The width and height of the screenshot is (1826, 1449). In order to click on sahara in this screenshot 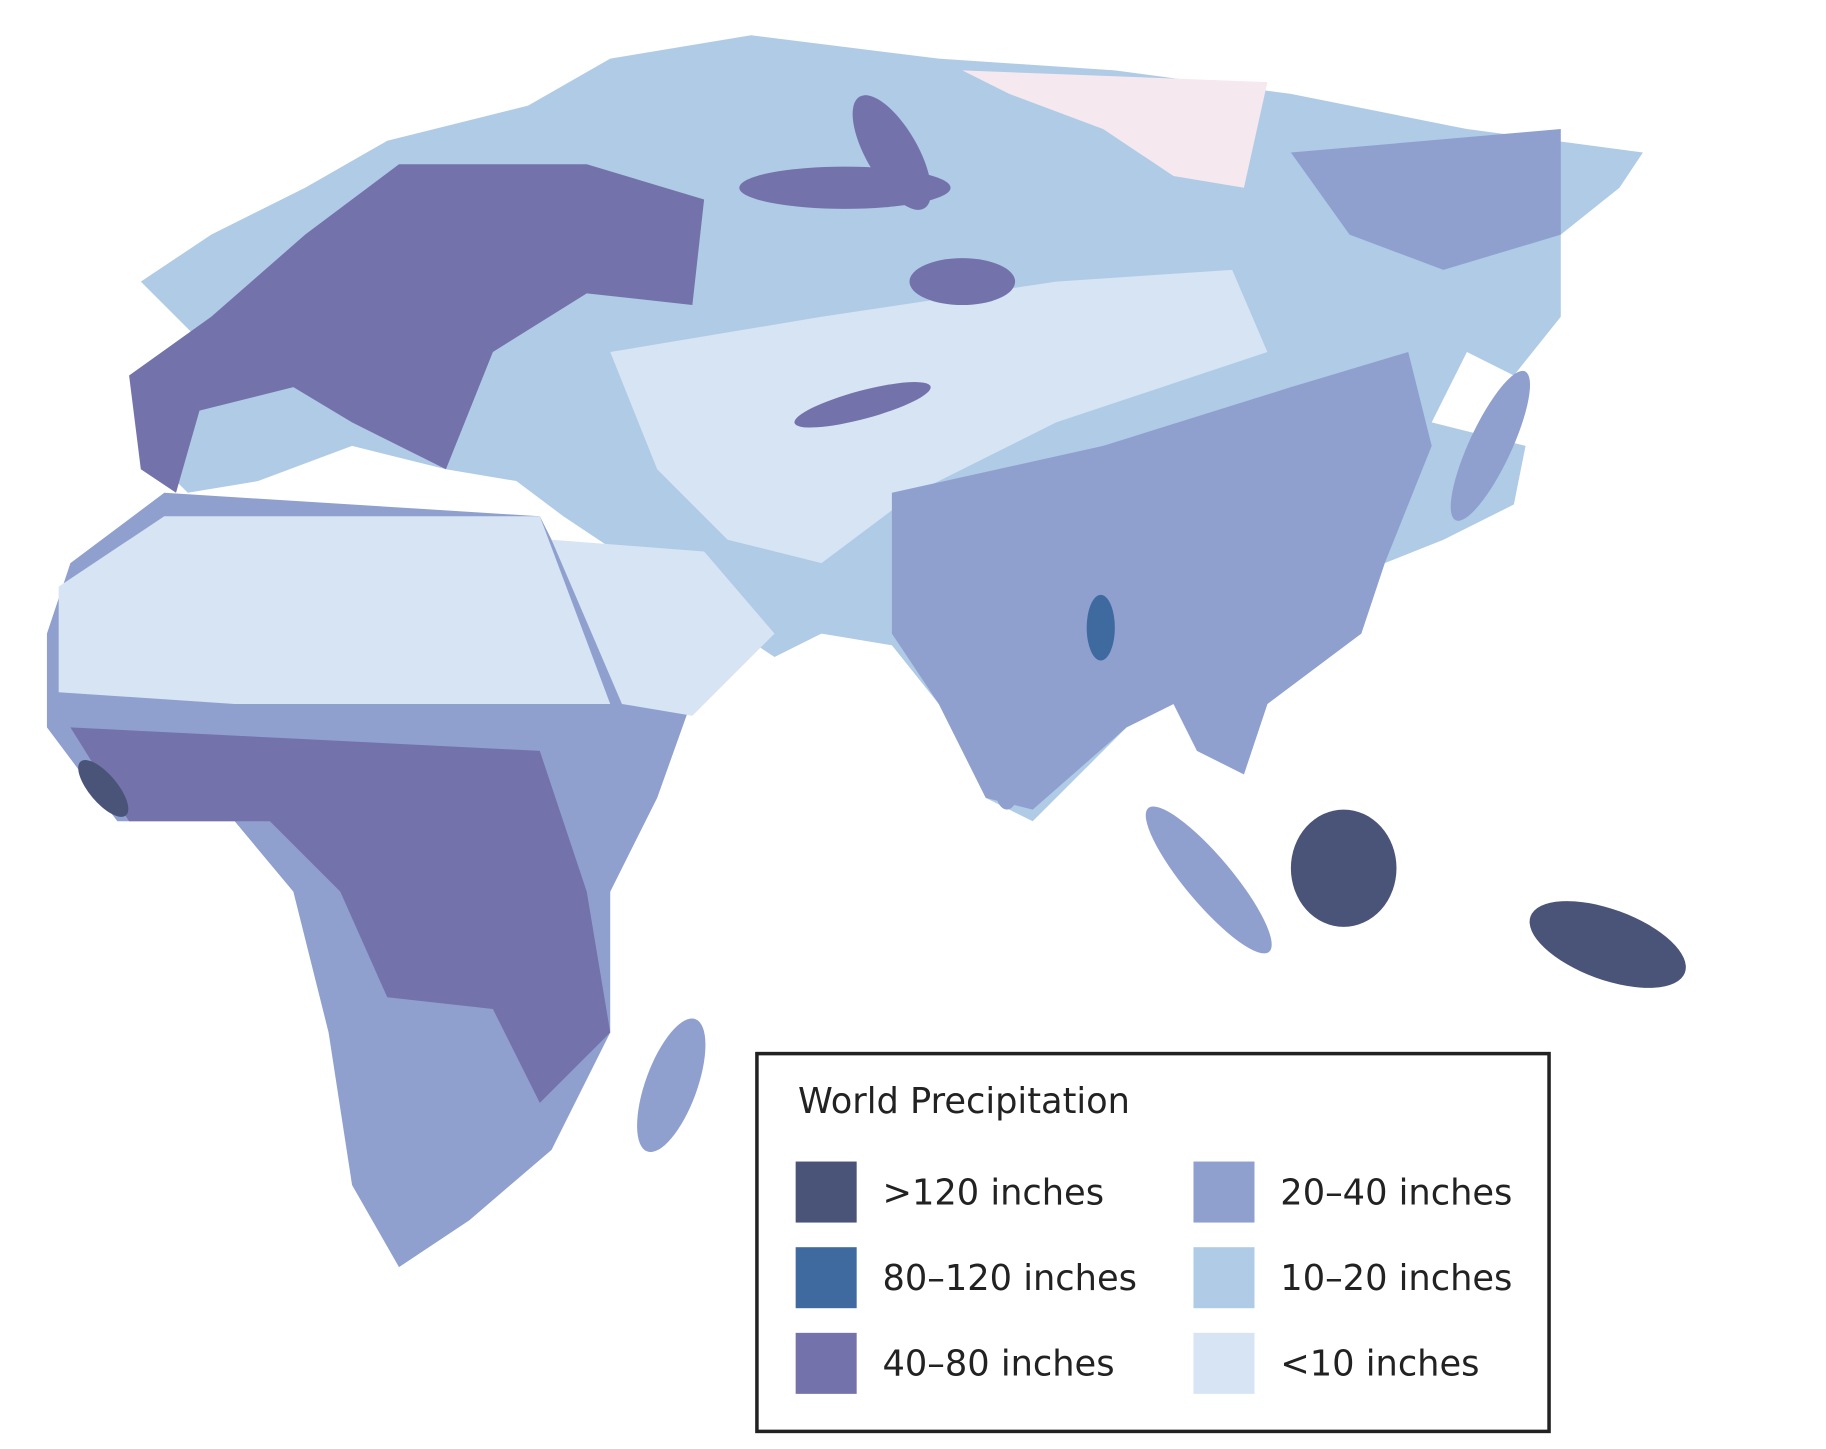, I will do `click(334, 610)`.